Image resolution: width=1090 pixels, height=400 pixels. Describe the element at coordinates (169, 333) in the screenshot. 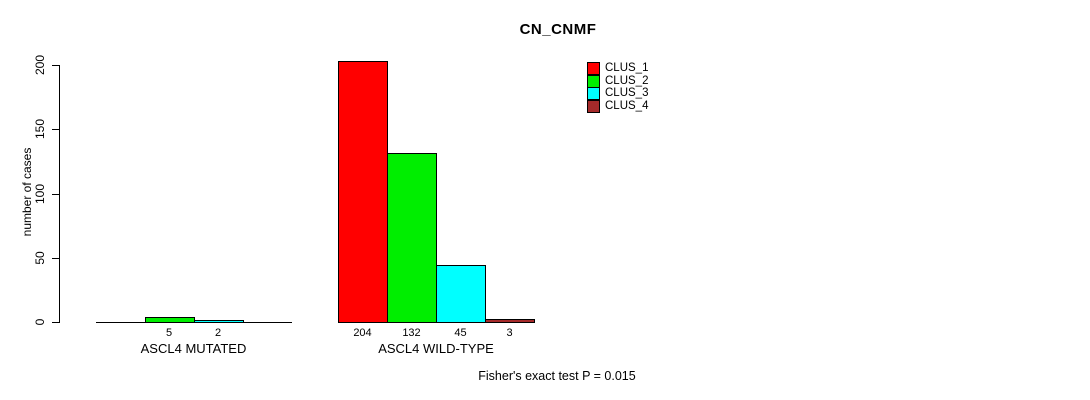

I see `bar-value-label: 5` at that location.